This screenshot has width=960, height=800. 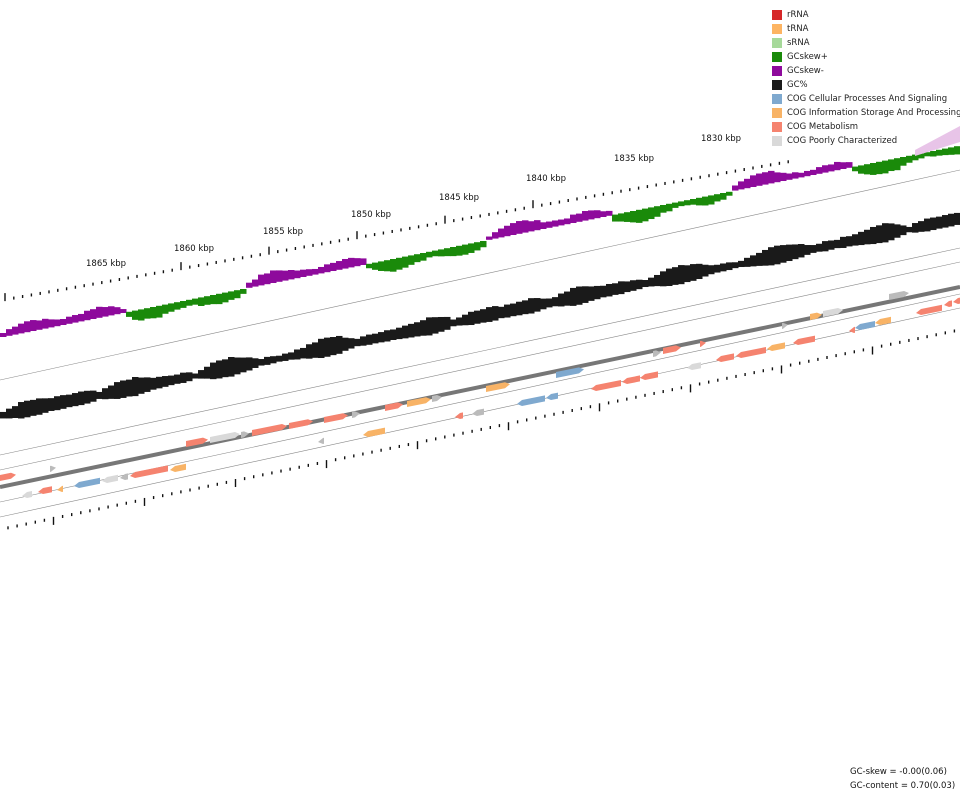 I want to click on legend-label: COG Information Storage And Processing, so click(x=873, y=113).